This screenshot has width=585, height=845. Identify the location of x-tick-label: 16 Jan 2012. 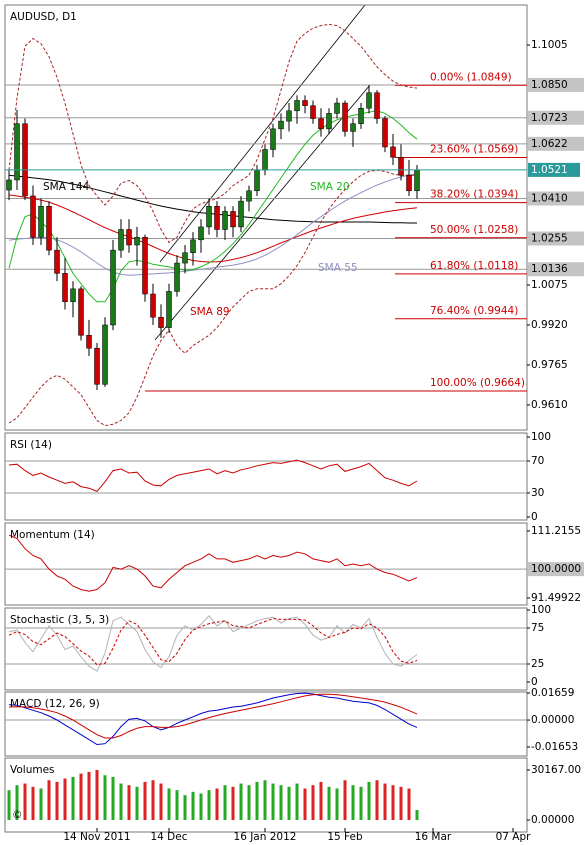
(265, 837).